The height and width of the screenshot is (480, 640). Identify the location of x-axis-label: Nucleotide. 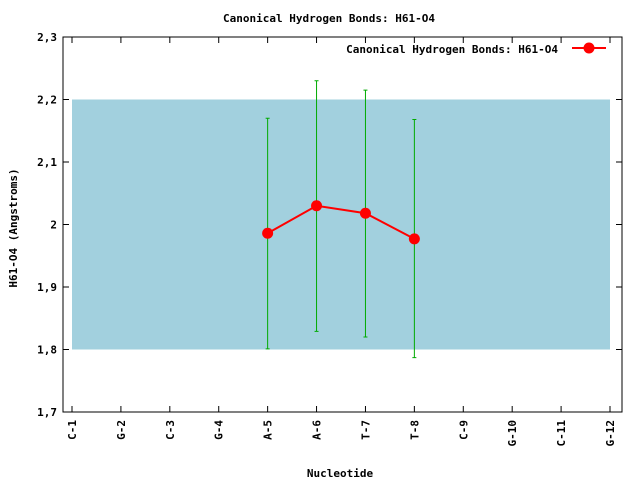
(340, 473).